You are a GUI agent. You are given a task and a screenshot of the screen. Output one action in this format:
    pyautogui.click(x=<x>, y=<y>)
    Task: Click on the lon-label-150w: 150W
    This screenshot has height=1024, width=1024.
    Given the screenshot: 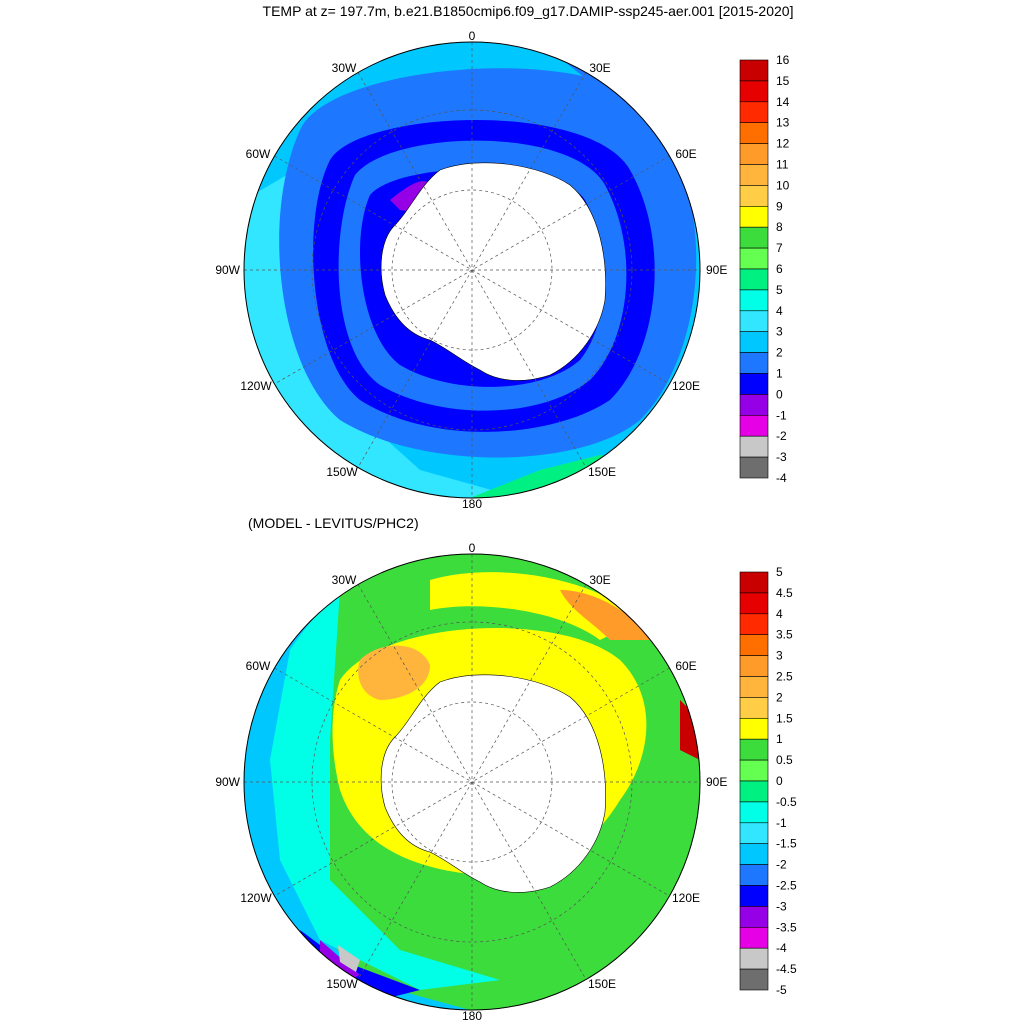 What is the action you would take?
    pyautogui.click(x=342, y=472)
    